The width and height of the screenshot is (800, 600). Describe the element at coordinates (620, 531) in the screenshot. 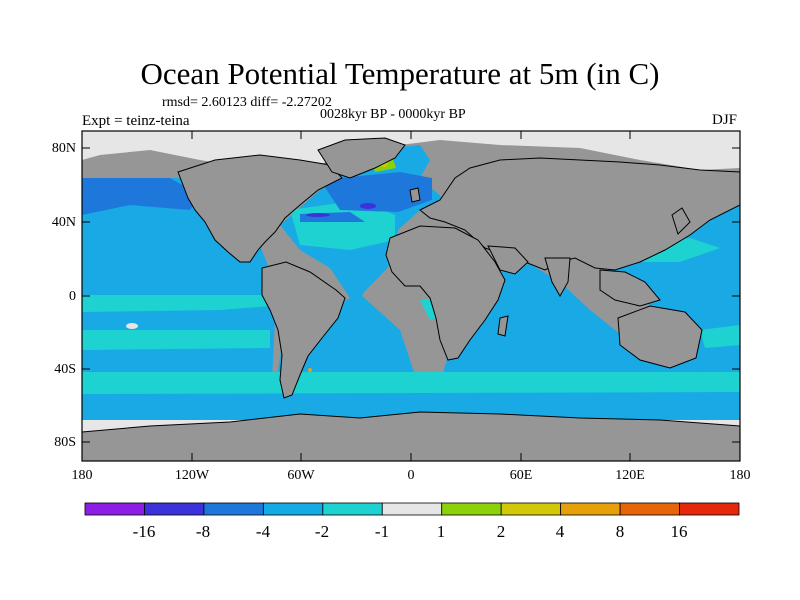

I see `colorbar-label: 8` at that location.